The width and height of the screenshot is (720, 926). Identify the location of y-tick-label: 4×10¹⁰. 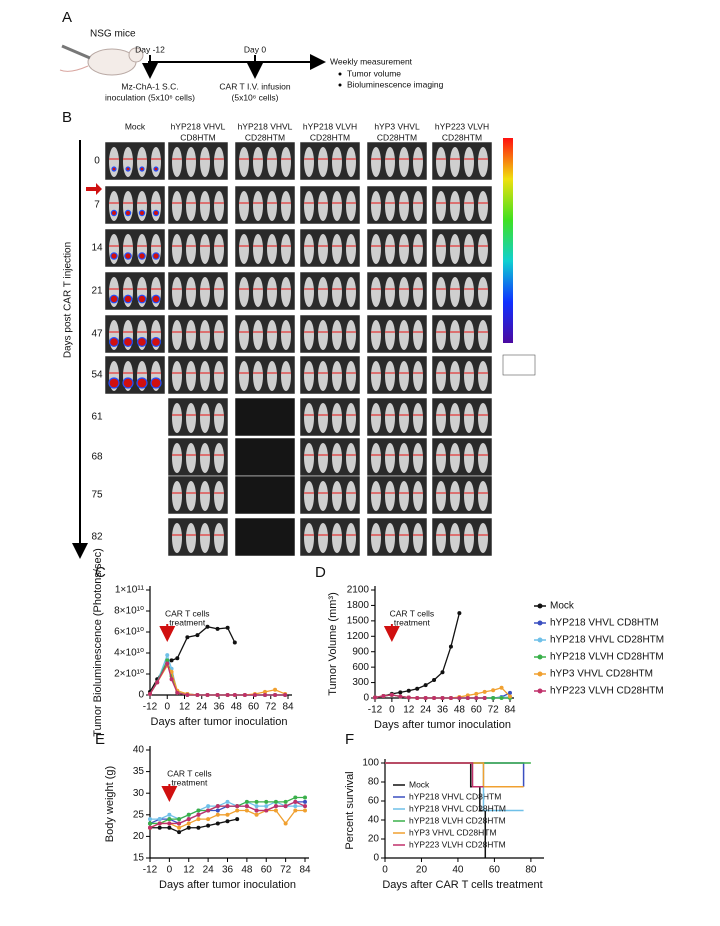
(129, 653).